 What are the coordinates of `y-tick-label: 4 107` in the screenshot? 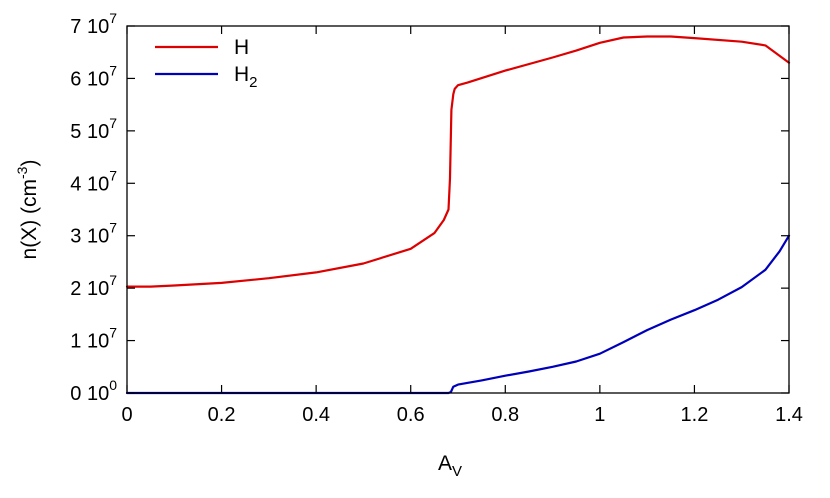 It's located at (93, 181).